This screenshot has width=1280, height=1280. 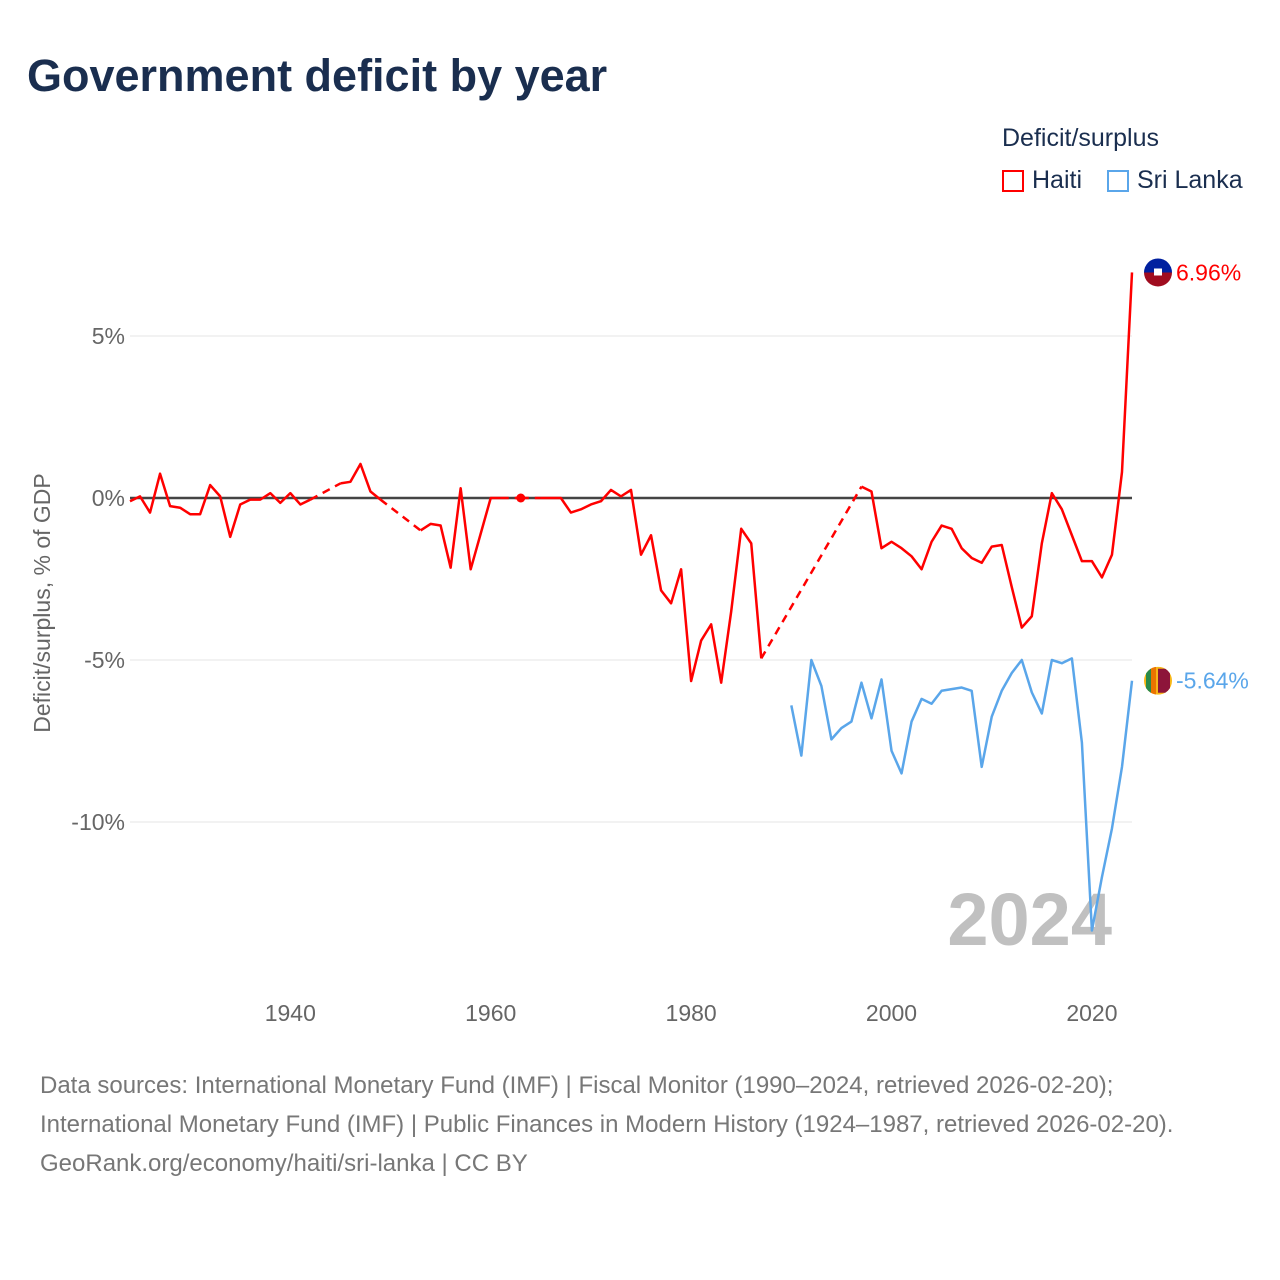 What do you see at coordinates (42, 602) in the screenshot?
I see `y-axis-label: Deficit/surplus, % of GDP` at bounding box center [42, 602].